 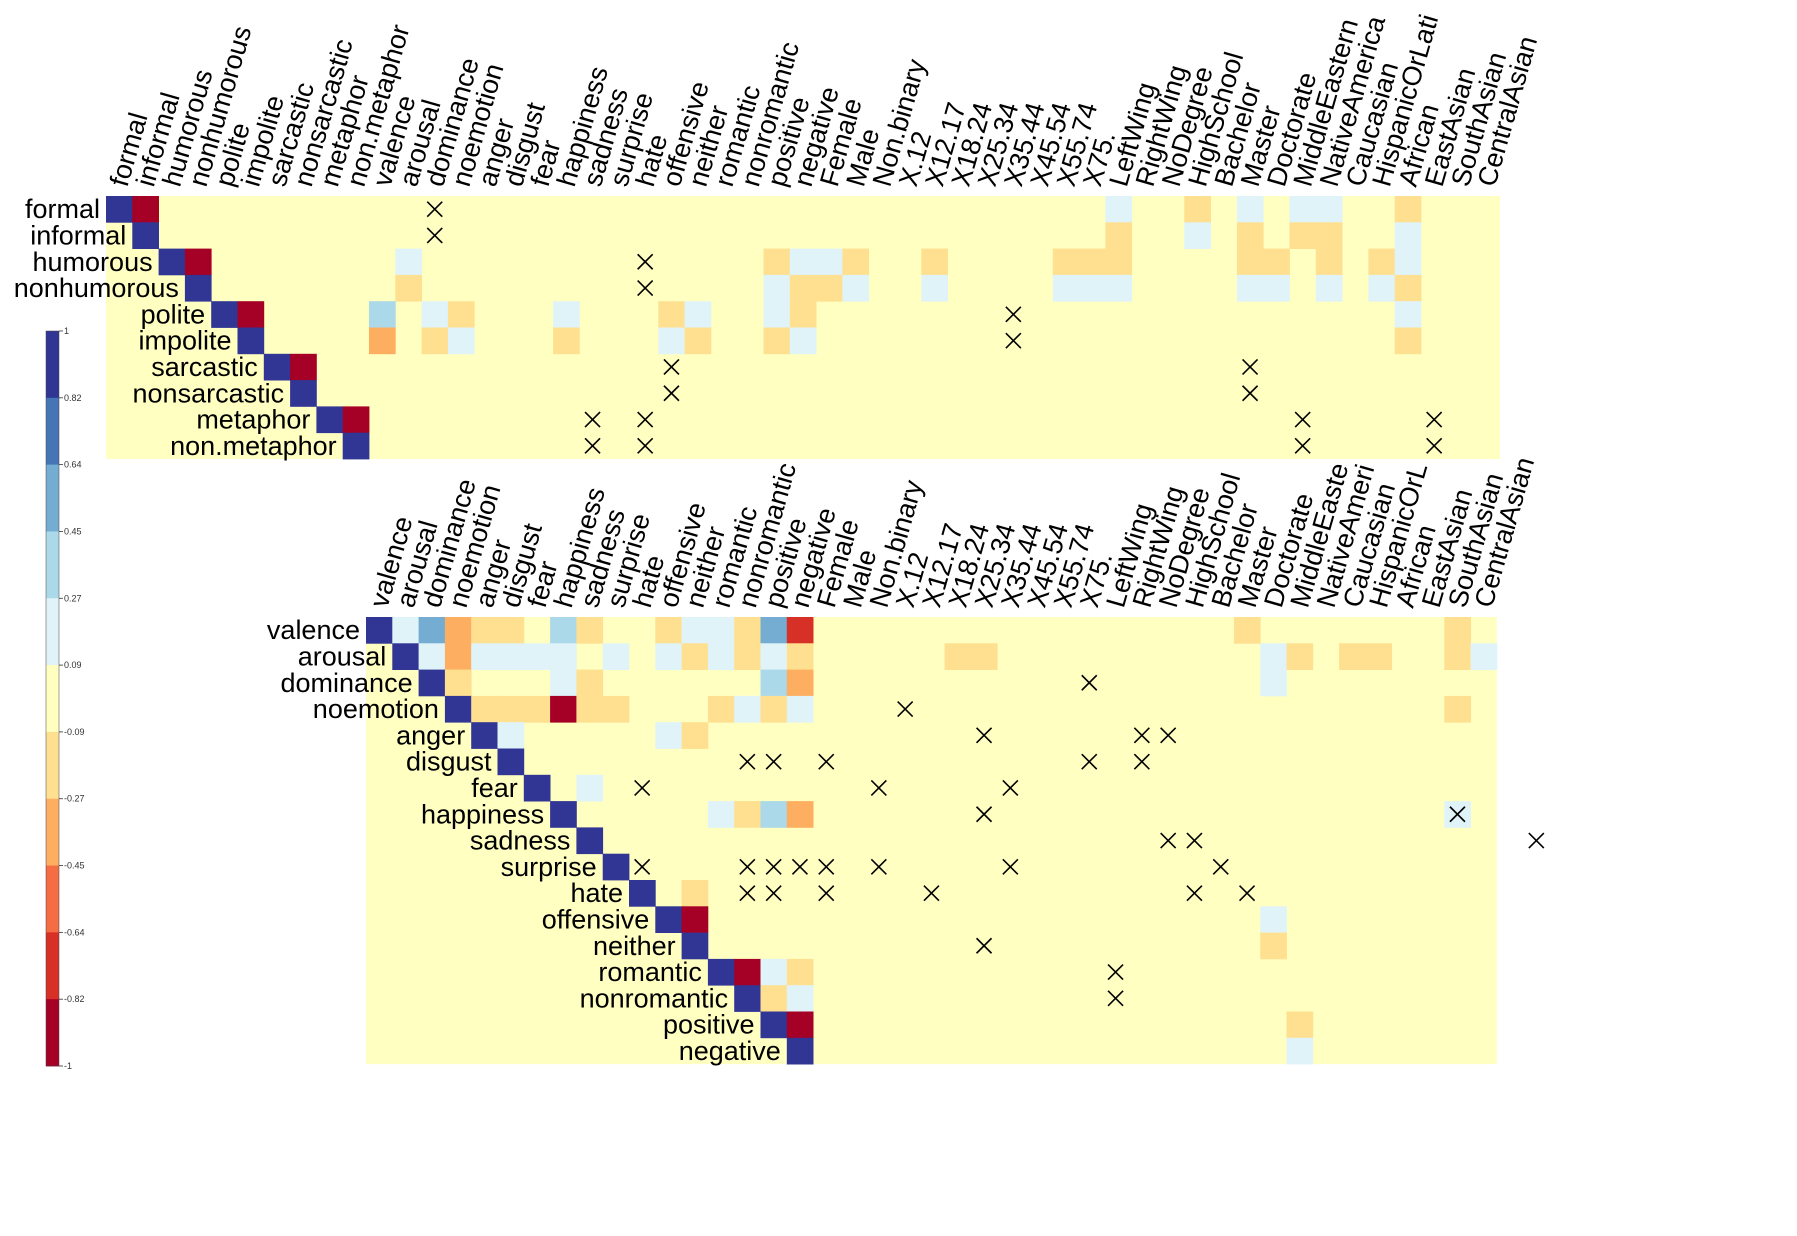 What do you see at coordinates (461, 341) in the screenshot?
I see `cell-impolite-noemotion` at bounding box center [461, 341].